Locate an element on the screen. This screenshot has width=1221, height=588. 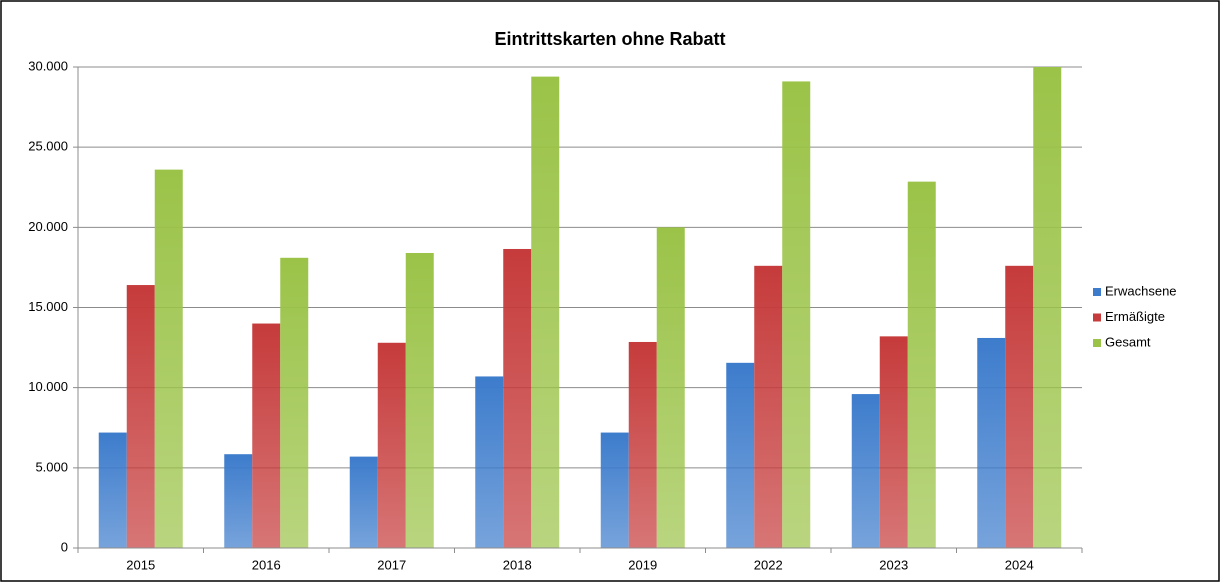
legend-label: Ermäßigte is located at coordinates (1135, 316).